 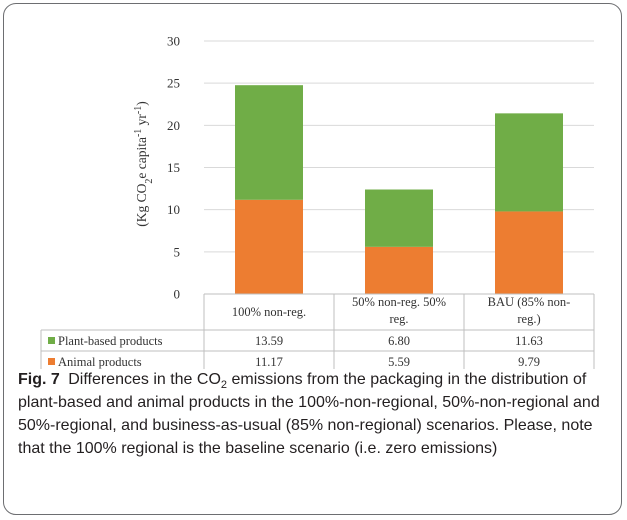 I want to click on table-value-animal-0: 11.17, so click(x=269, y=362).